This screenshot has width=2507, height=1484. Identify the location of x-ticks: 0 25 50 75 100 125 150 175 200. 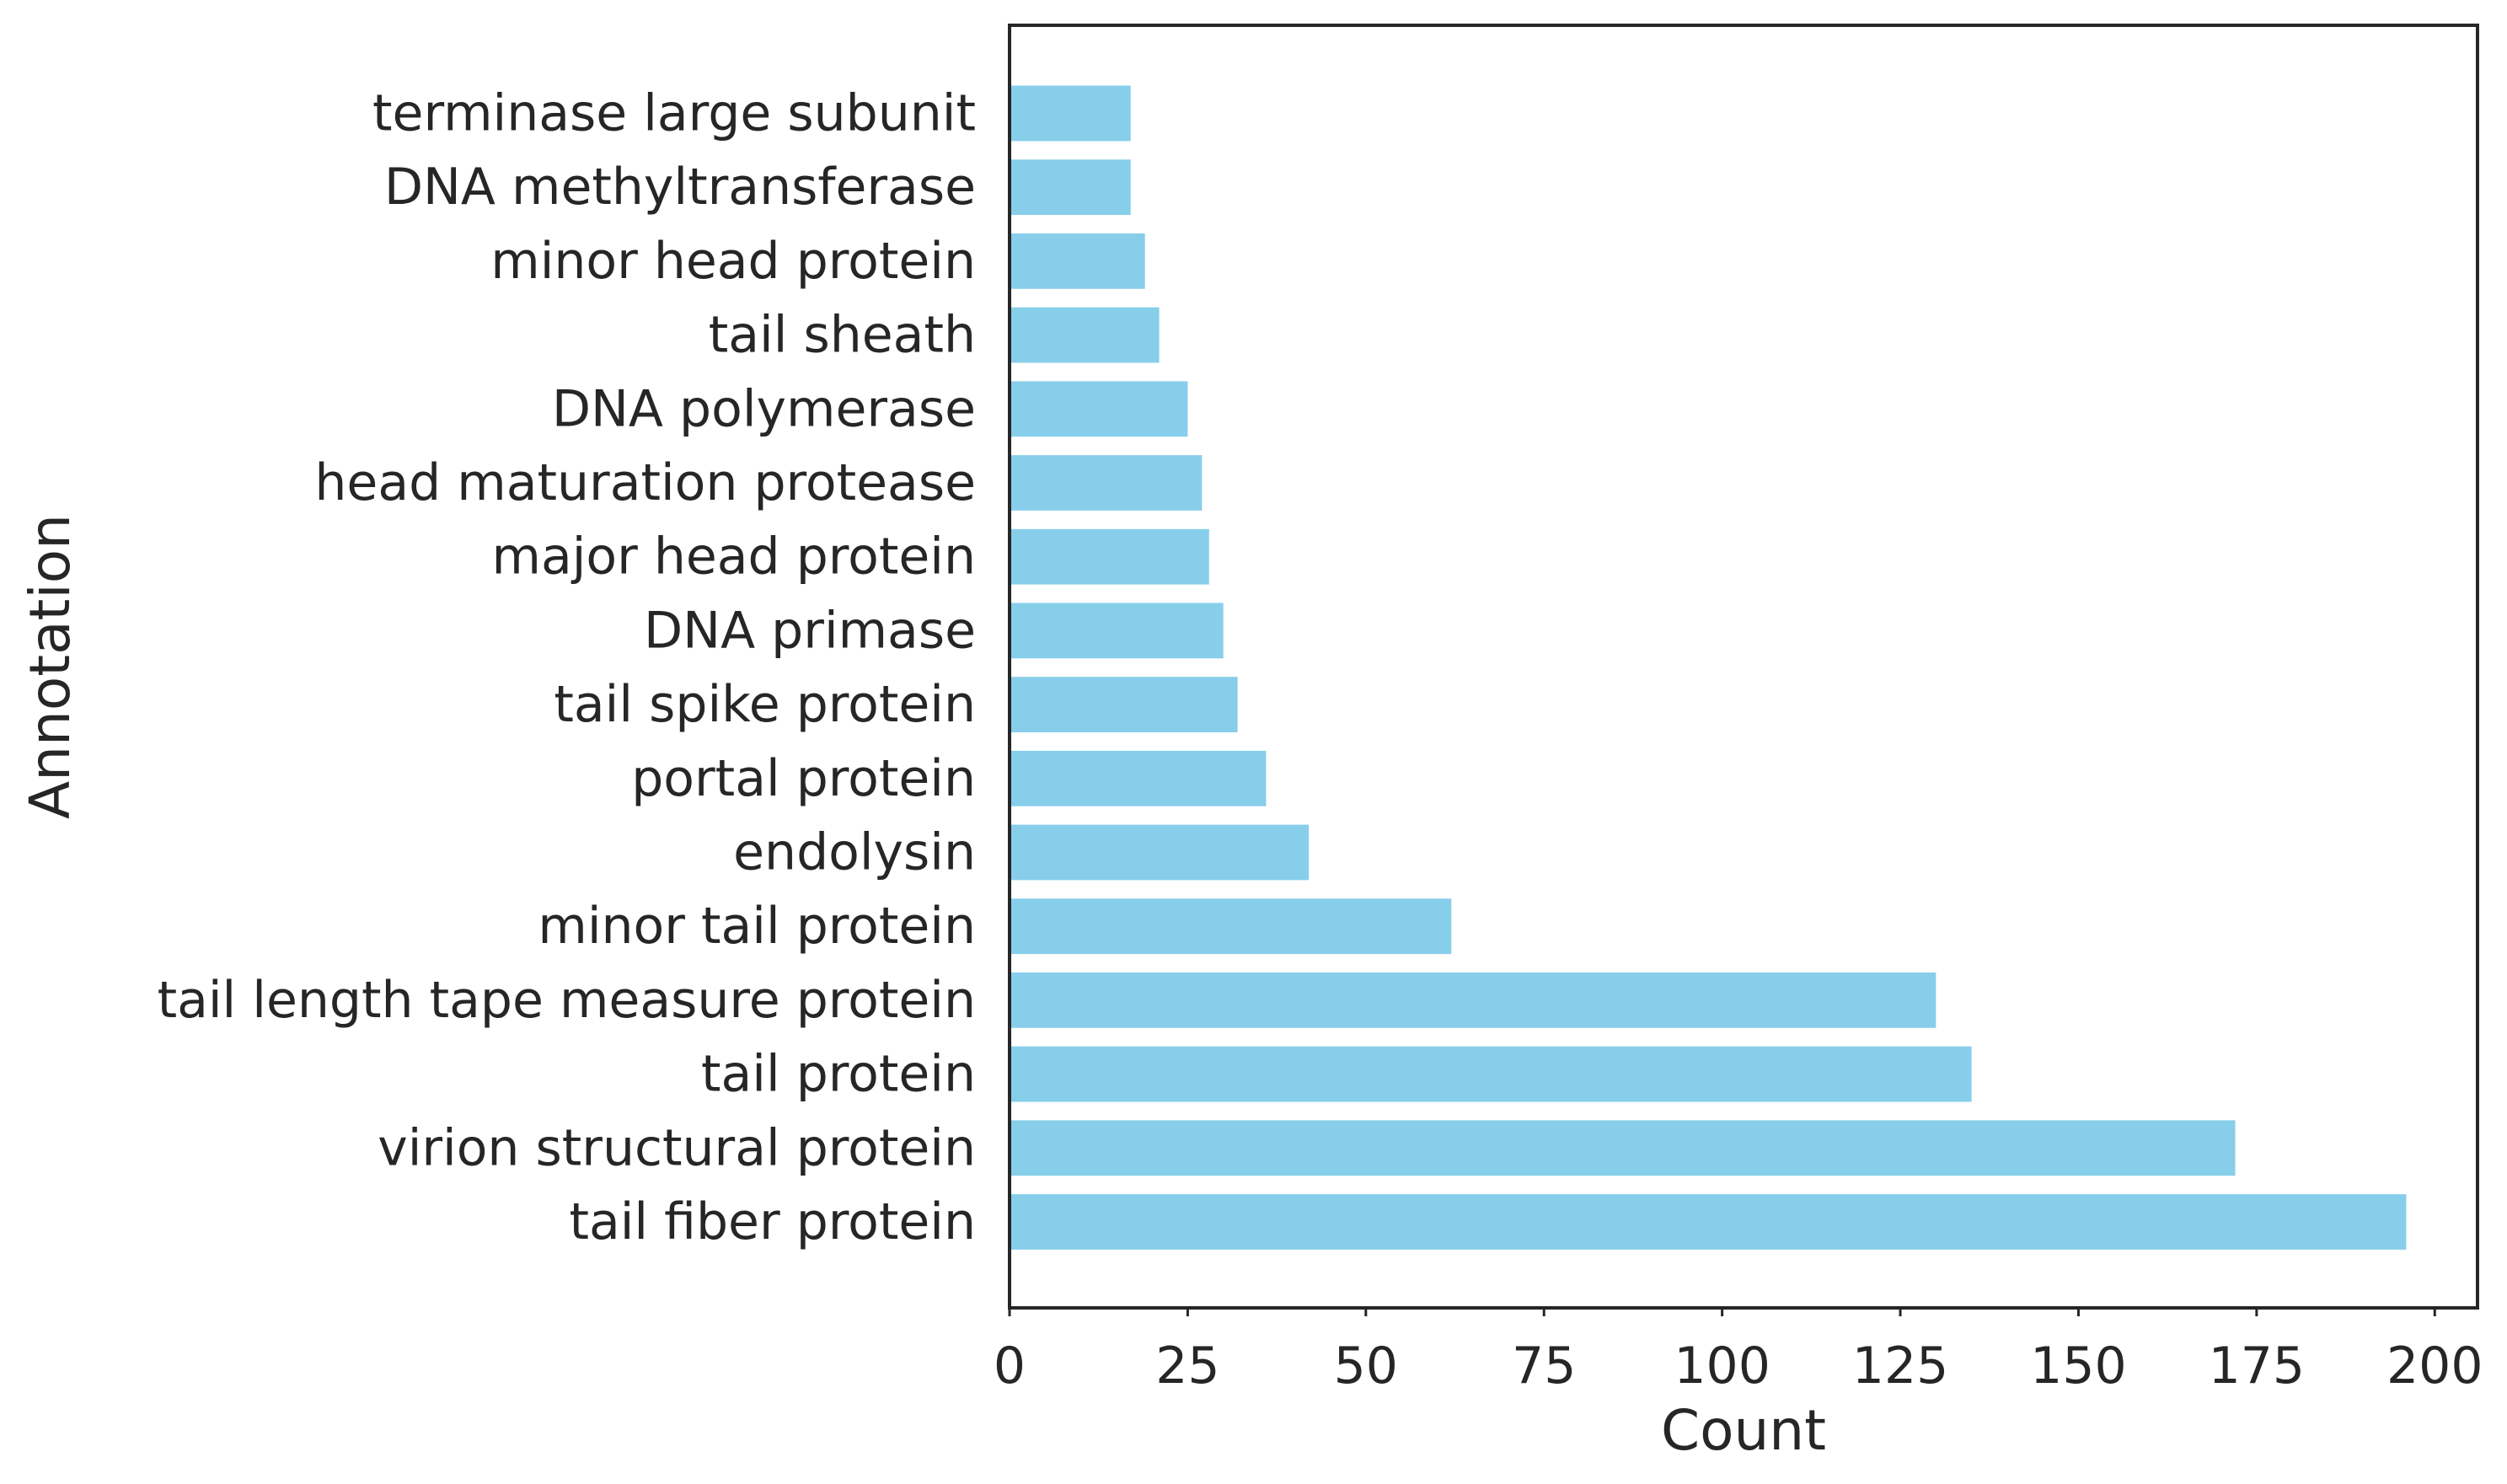
(1738, 1352).